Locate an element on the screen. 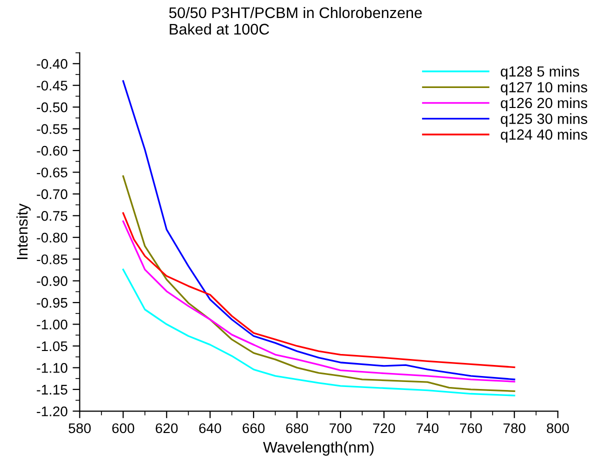 This screenshot has height=463, width=613. y-tick-label: -0.70 is located at coordinates (52, 194).